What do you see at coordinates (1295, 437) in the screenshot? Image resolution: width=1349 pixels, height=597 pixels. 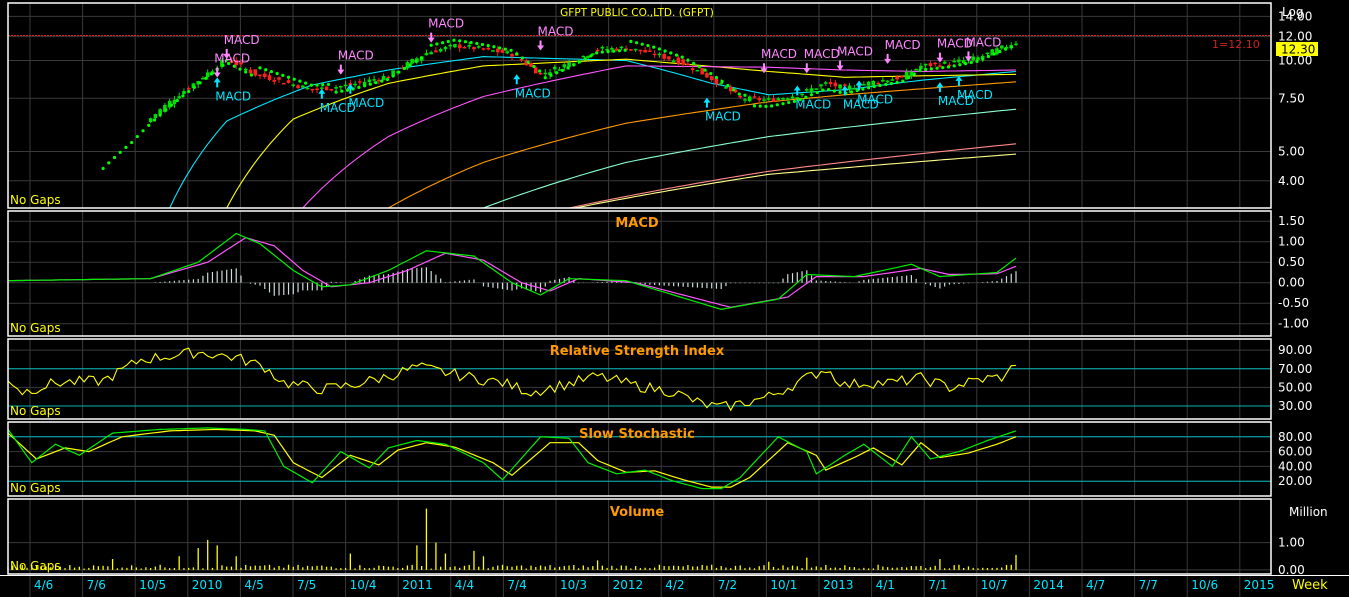 I see `y-tick-label: 80.00` at bounding box center [1295, 437].